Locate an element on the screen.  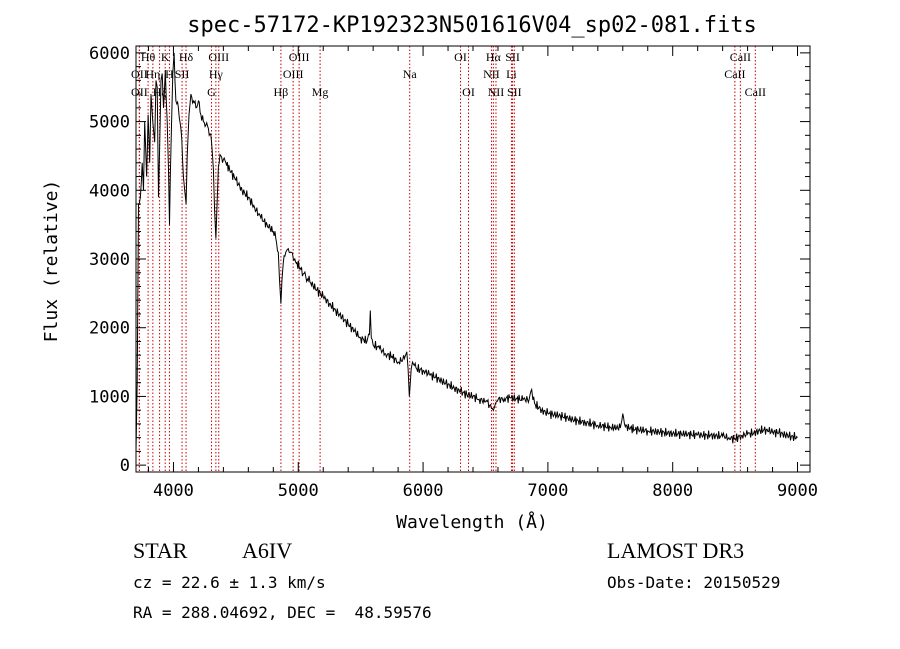
spectral-line-label: Na is located at coordinates (410, 74).